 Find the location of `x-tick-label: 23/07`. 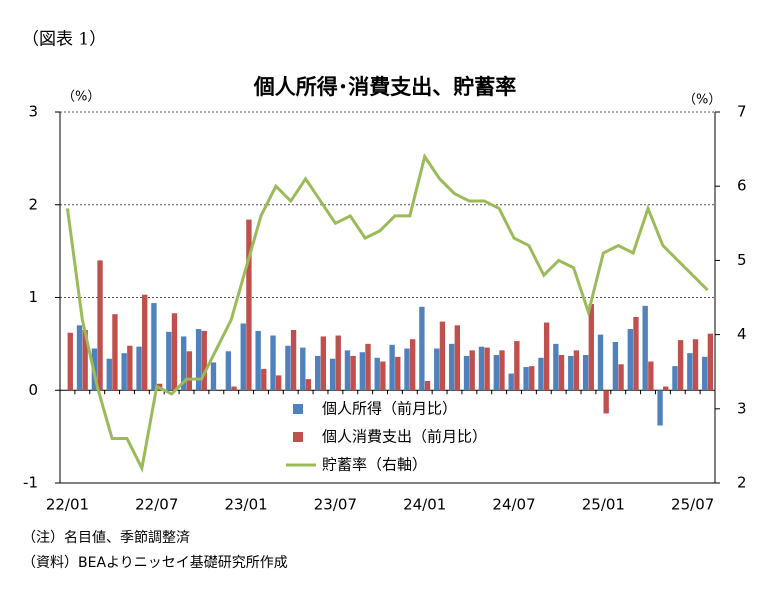

x-tick-label: 23/07 is located at coordinates (335, 505).